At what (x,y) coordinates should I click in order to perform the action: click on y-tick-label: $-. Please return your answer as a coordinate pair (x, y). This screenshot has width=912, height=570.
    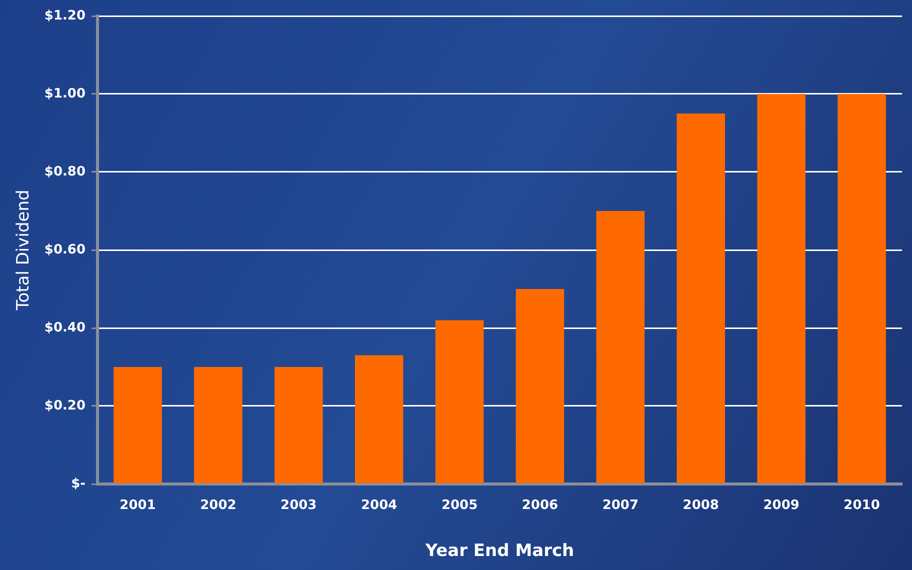
    Looking at the image, I should click on (78, 484).